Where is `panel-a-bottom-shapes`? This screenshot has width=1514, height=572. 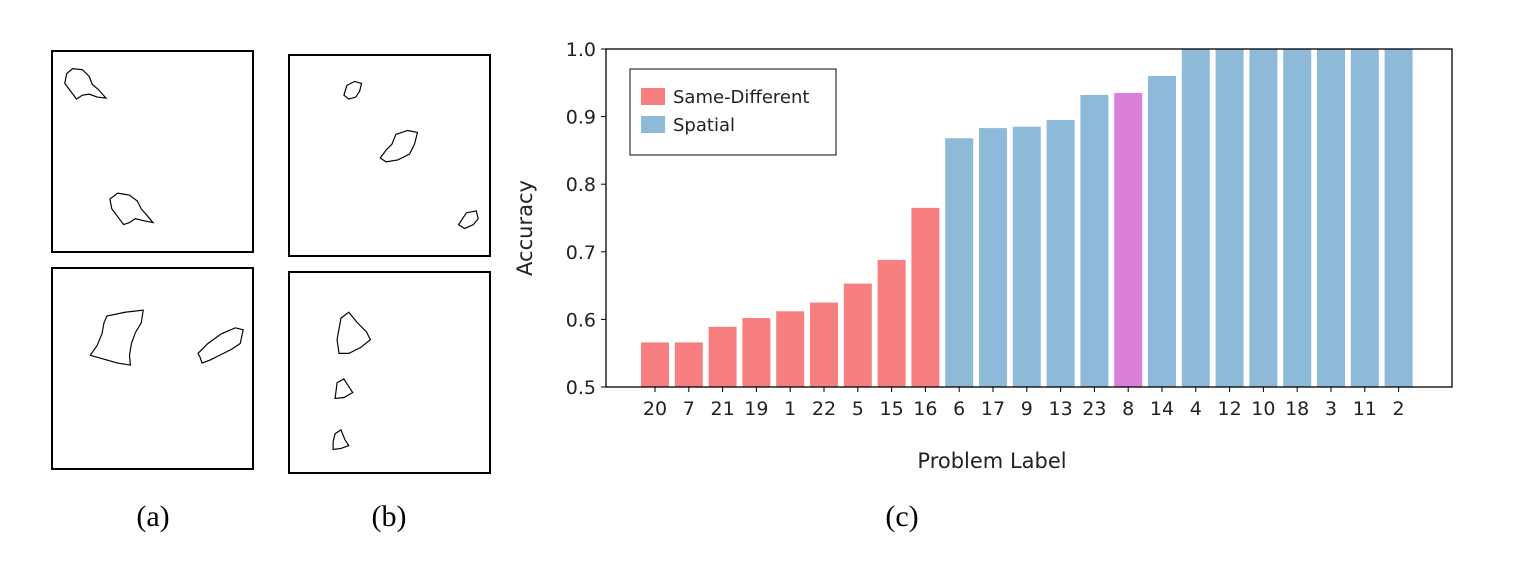
panel-a-bottom-shapes is located at coordinates (166, 337).